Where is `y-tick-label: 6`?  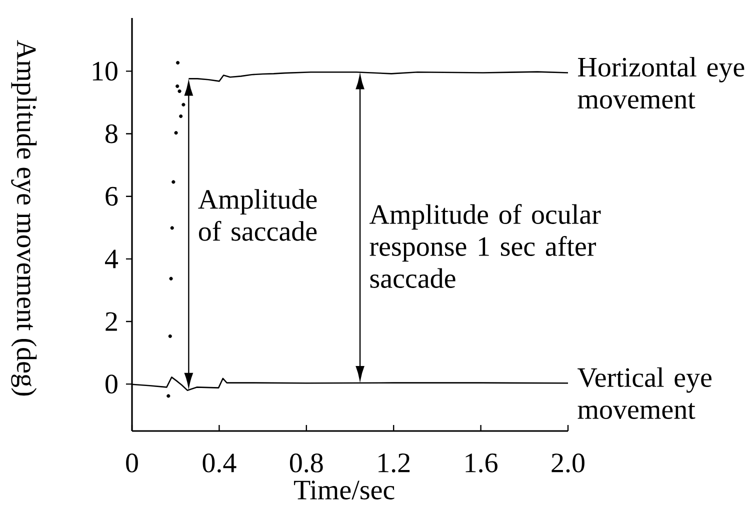 y-tick-label: 6 is located at coordinates (112, 196).